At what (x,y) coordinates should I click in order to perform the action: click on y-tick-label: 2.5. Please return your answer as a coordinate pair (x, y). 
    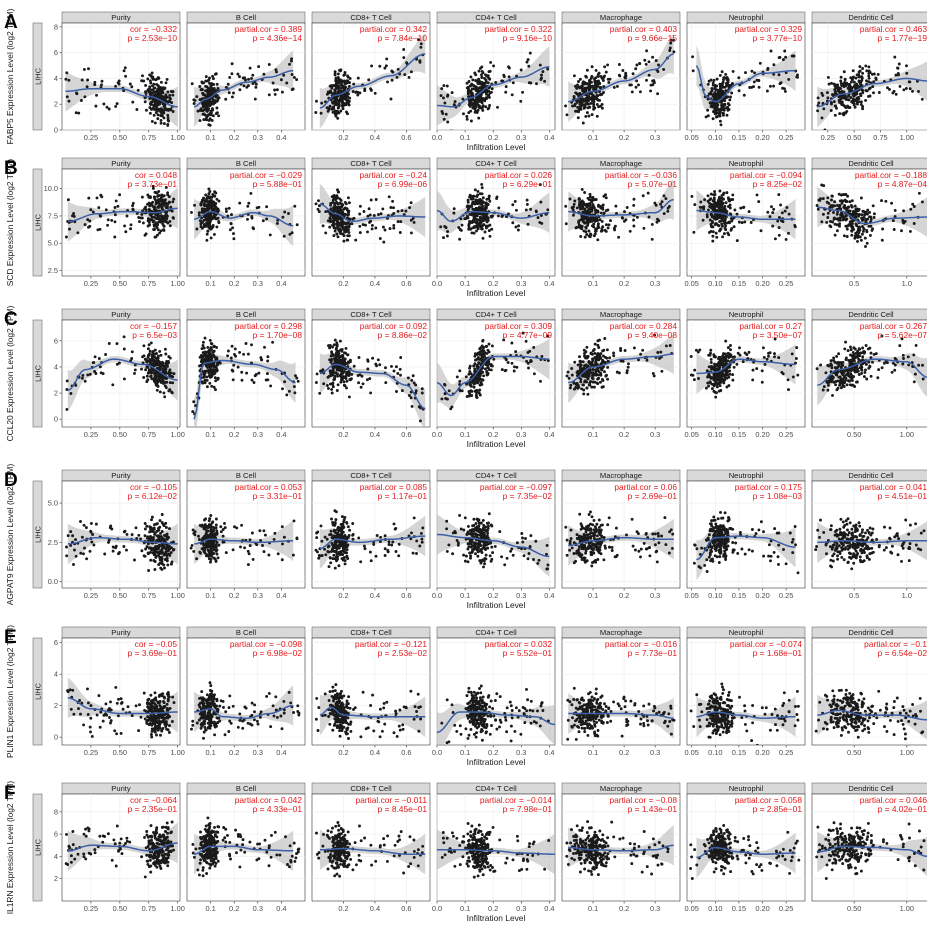
    Looking at the image, I should click on (53, 270).